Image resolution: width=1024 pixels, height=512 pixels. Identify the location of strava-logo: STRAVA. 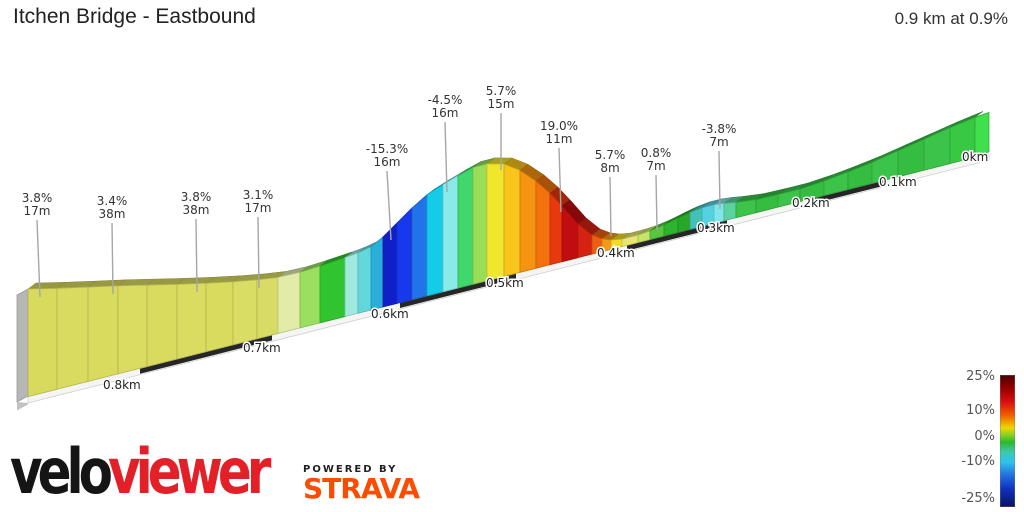
(361, 488).